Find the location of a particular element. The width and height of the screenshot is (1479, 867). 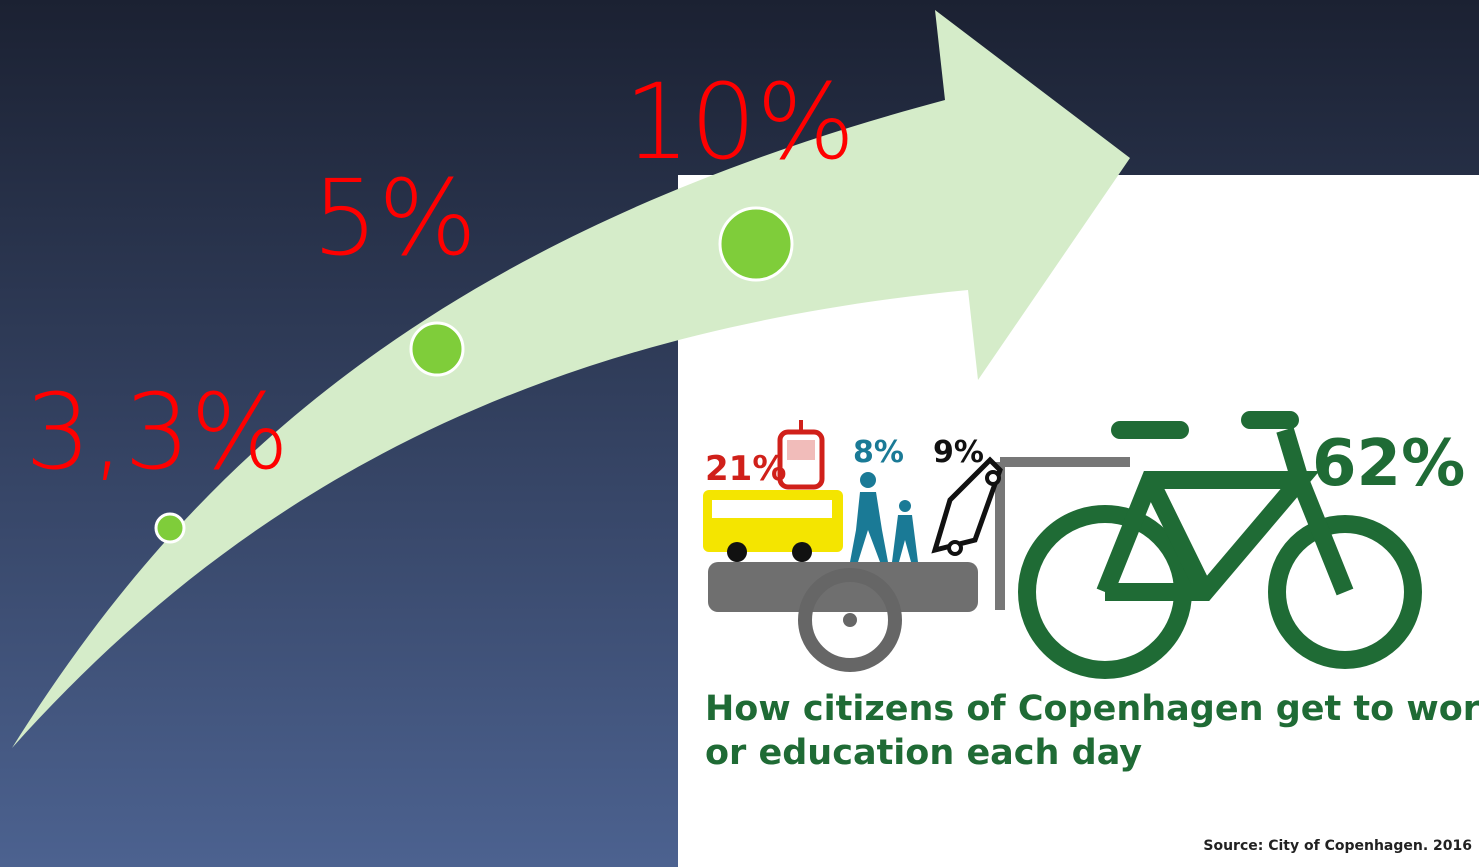

growth-label: 5% is located at coordinates (394, 218).